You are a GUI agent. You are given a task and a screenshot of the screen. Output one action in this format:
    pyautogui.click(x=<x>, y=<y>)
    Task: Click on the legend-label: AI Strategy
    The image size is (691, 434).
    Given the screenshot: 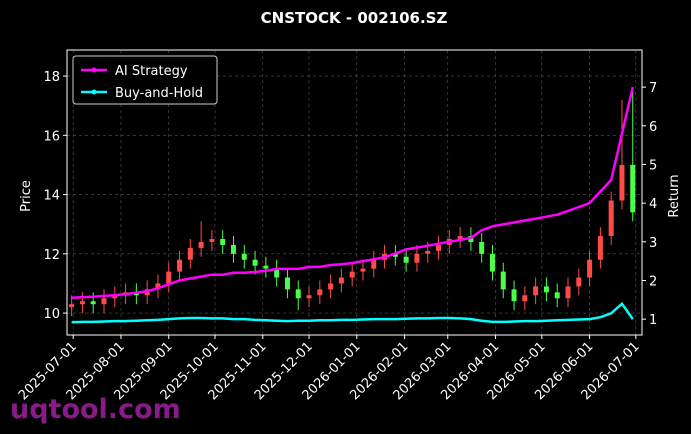 What is the action you would take?
    pyautogui.click(x=151, y=71)
    